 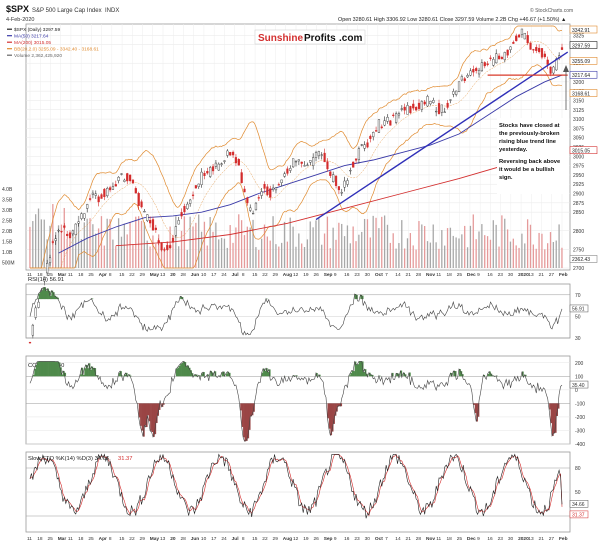 What do you see at coordinates (255, 539) in the screenshot?
I see `x-tick-label: 15` at bounding box center [255, 539].